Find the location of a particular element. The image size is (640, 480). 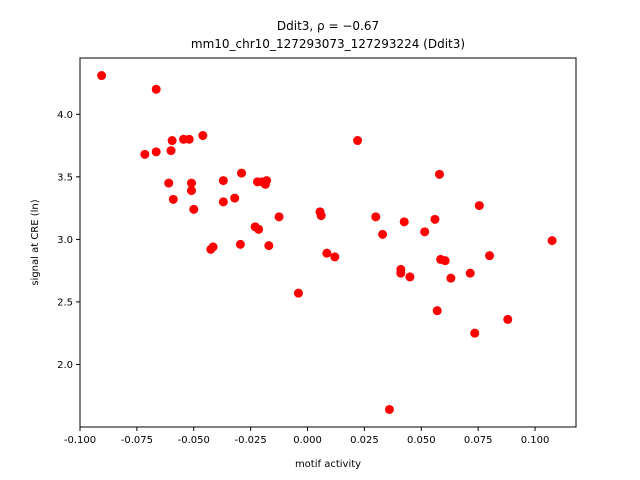

chart-title-line1: Ddit3, ρ = −0.67 is located at coordinates (328, 26).